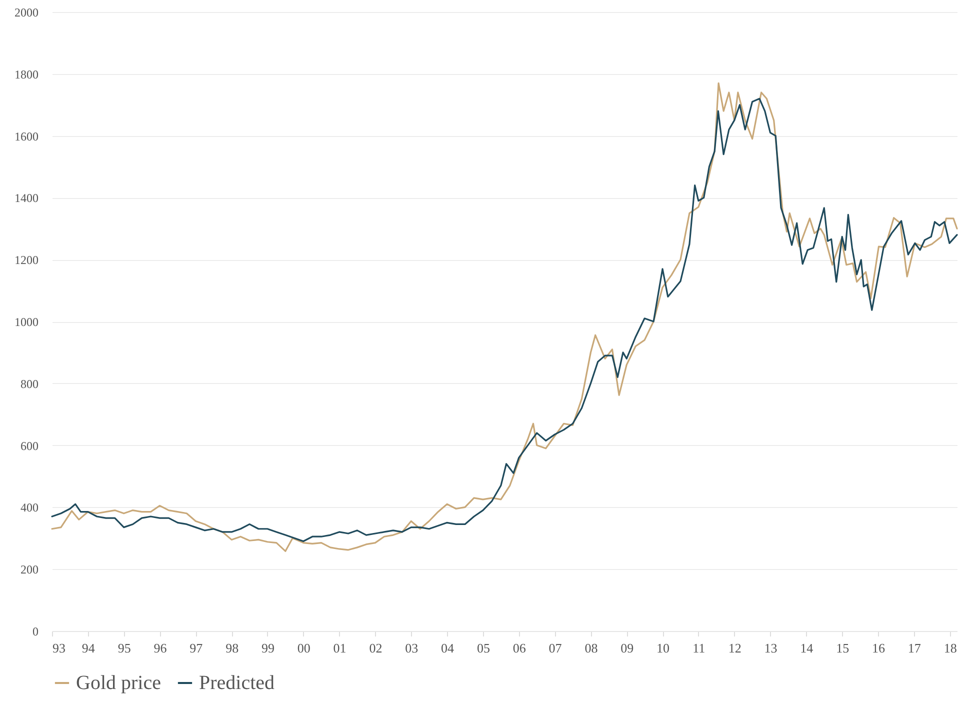 This screenshot has height=706, width=970. What do you see at coordinates (339, 648) in the screenshot?
I see `x-tick-label: 01` at bounding box center [339, 648].